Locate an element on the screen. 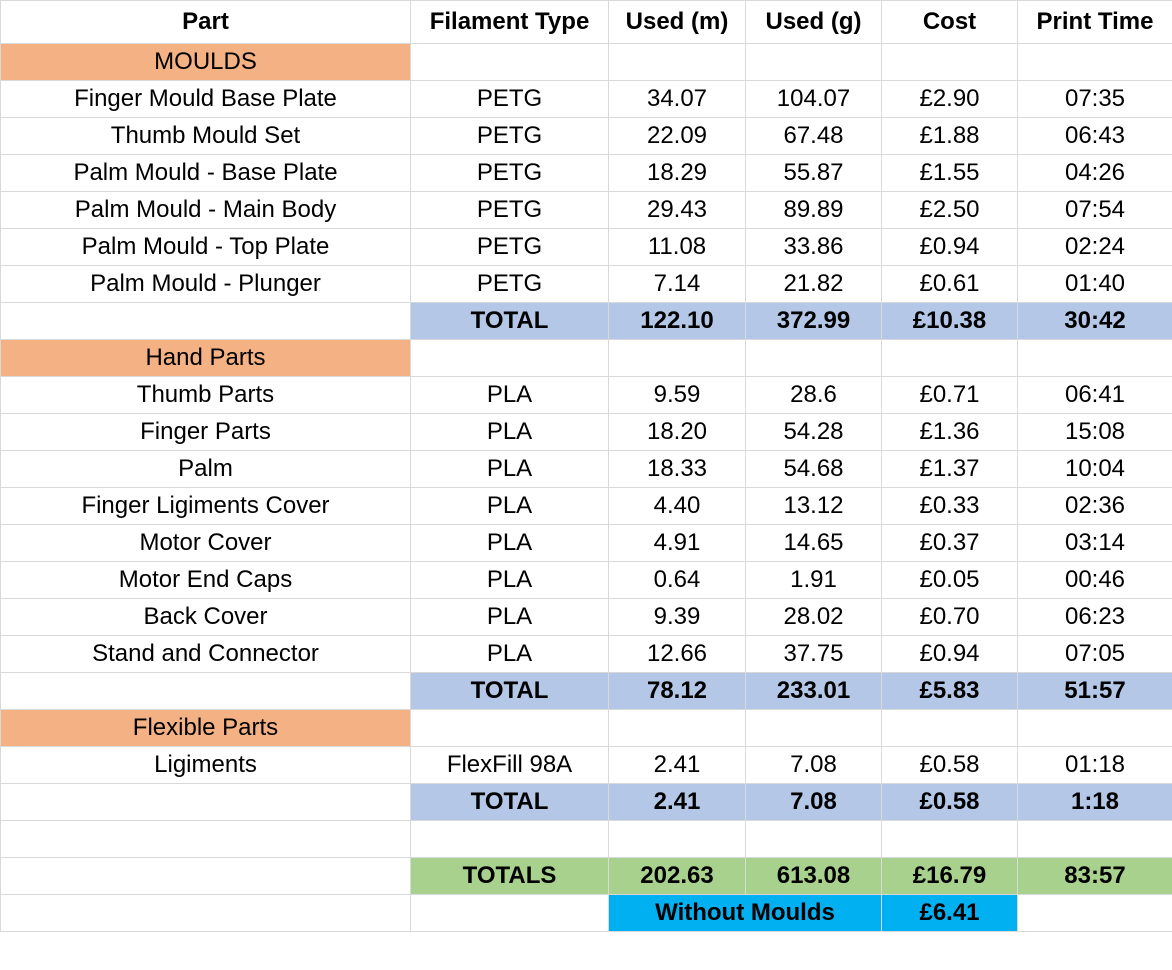 Image resolution: width=1172 pixels, height=970 pixels. header-part: Part is located at coordinates (205, 22).